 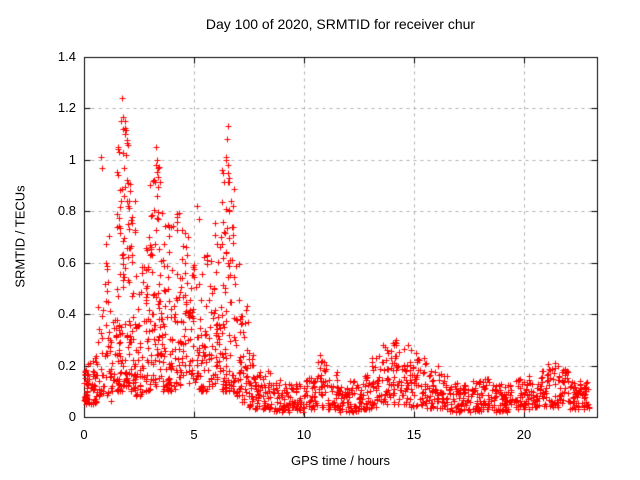 What do you see at coordinates (340, 460) in the screenshot?
I see `x-axis-label: GPS time / hours` at bounding box center [340, 460].